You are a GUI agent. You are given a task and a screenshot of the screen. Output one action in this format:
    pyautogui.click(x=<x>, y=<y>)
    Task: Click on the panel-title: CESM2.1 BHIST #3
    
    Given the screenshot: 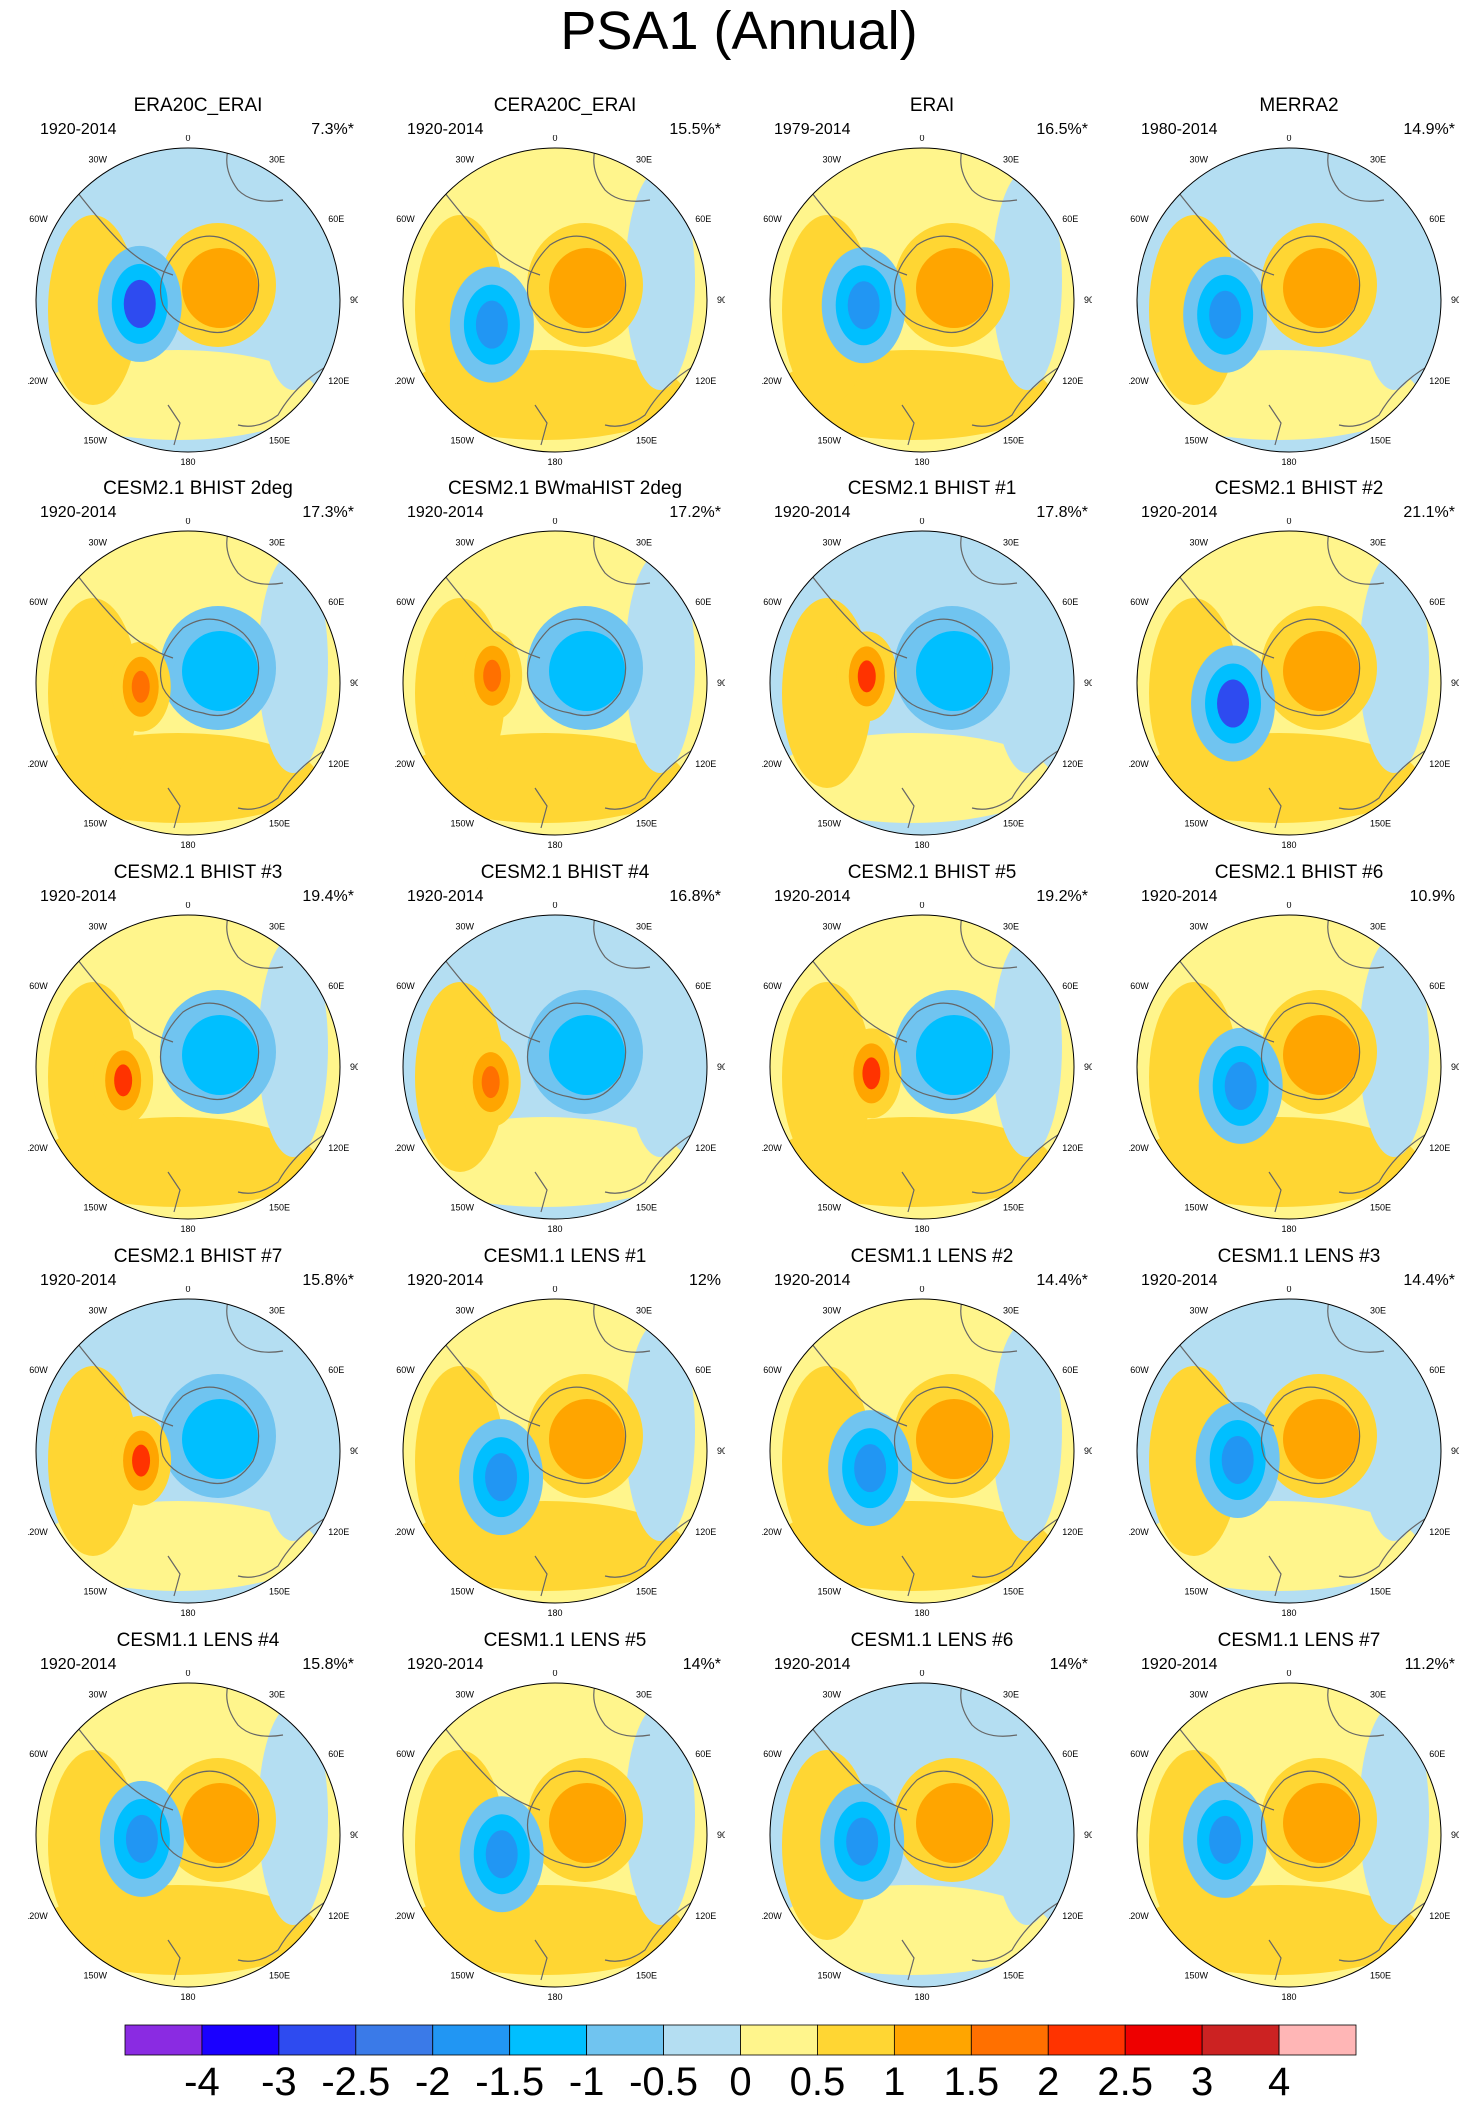 What is the action you would take?
    pyautogui.click(x=198, y=872)
    